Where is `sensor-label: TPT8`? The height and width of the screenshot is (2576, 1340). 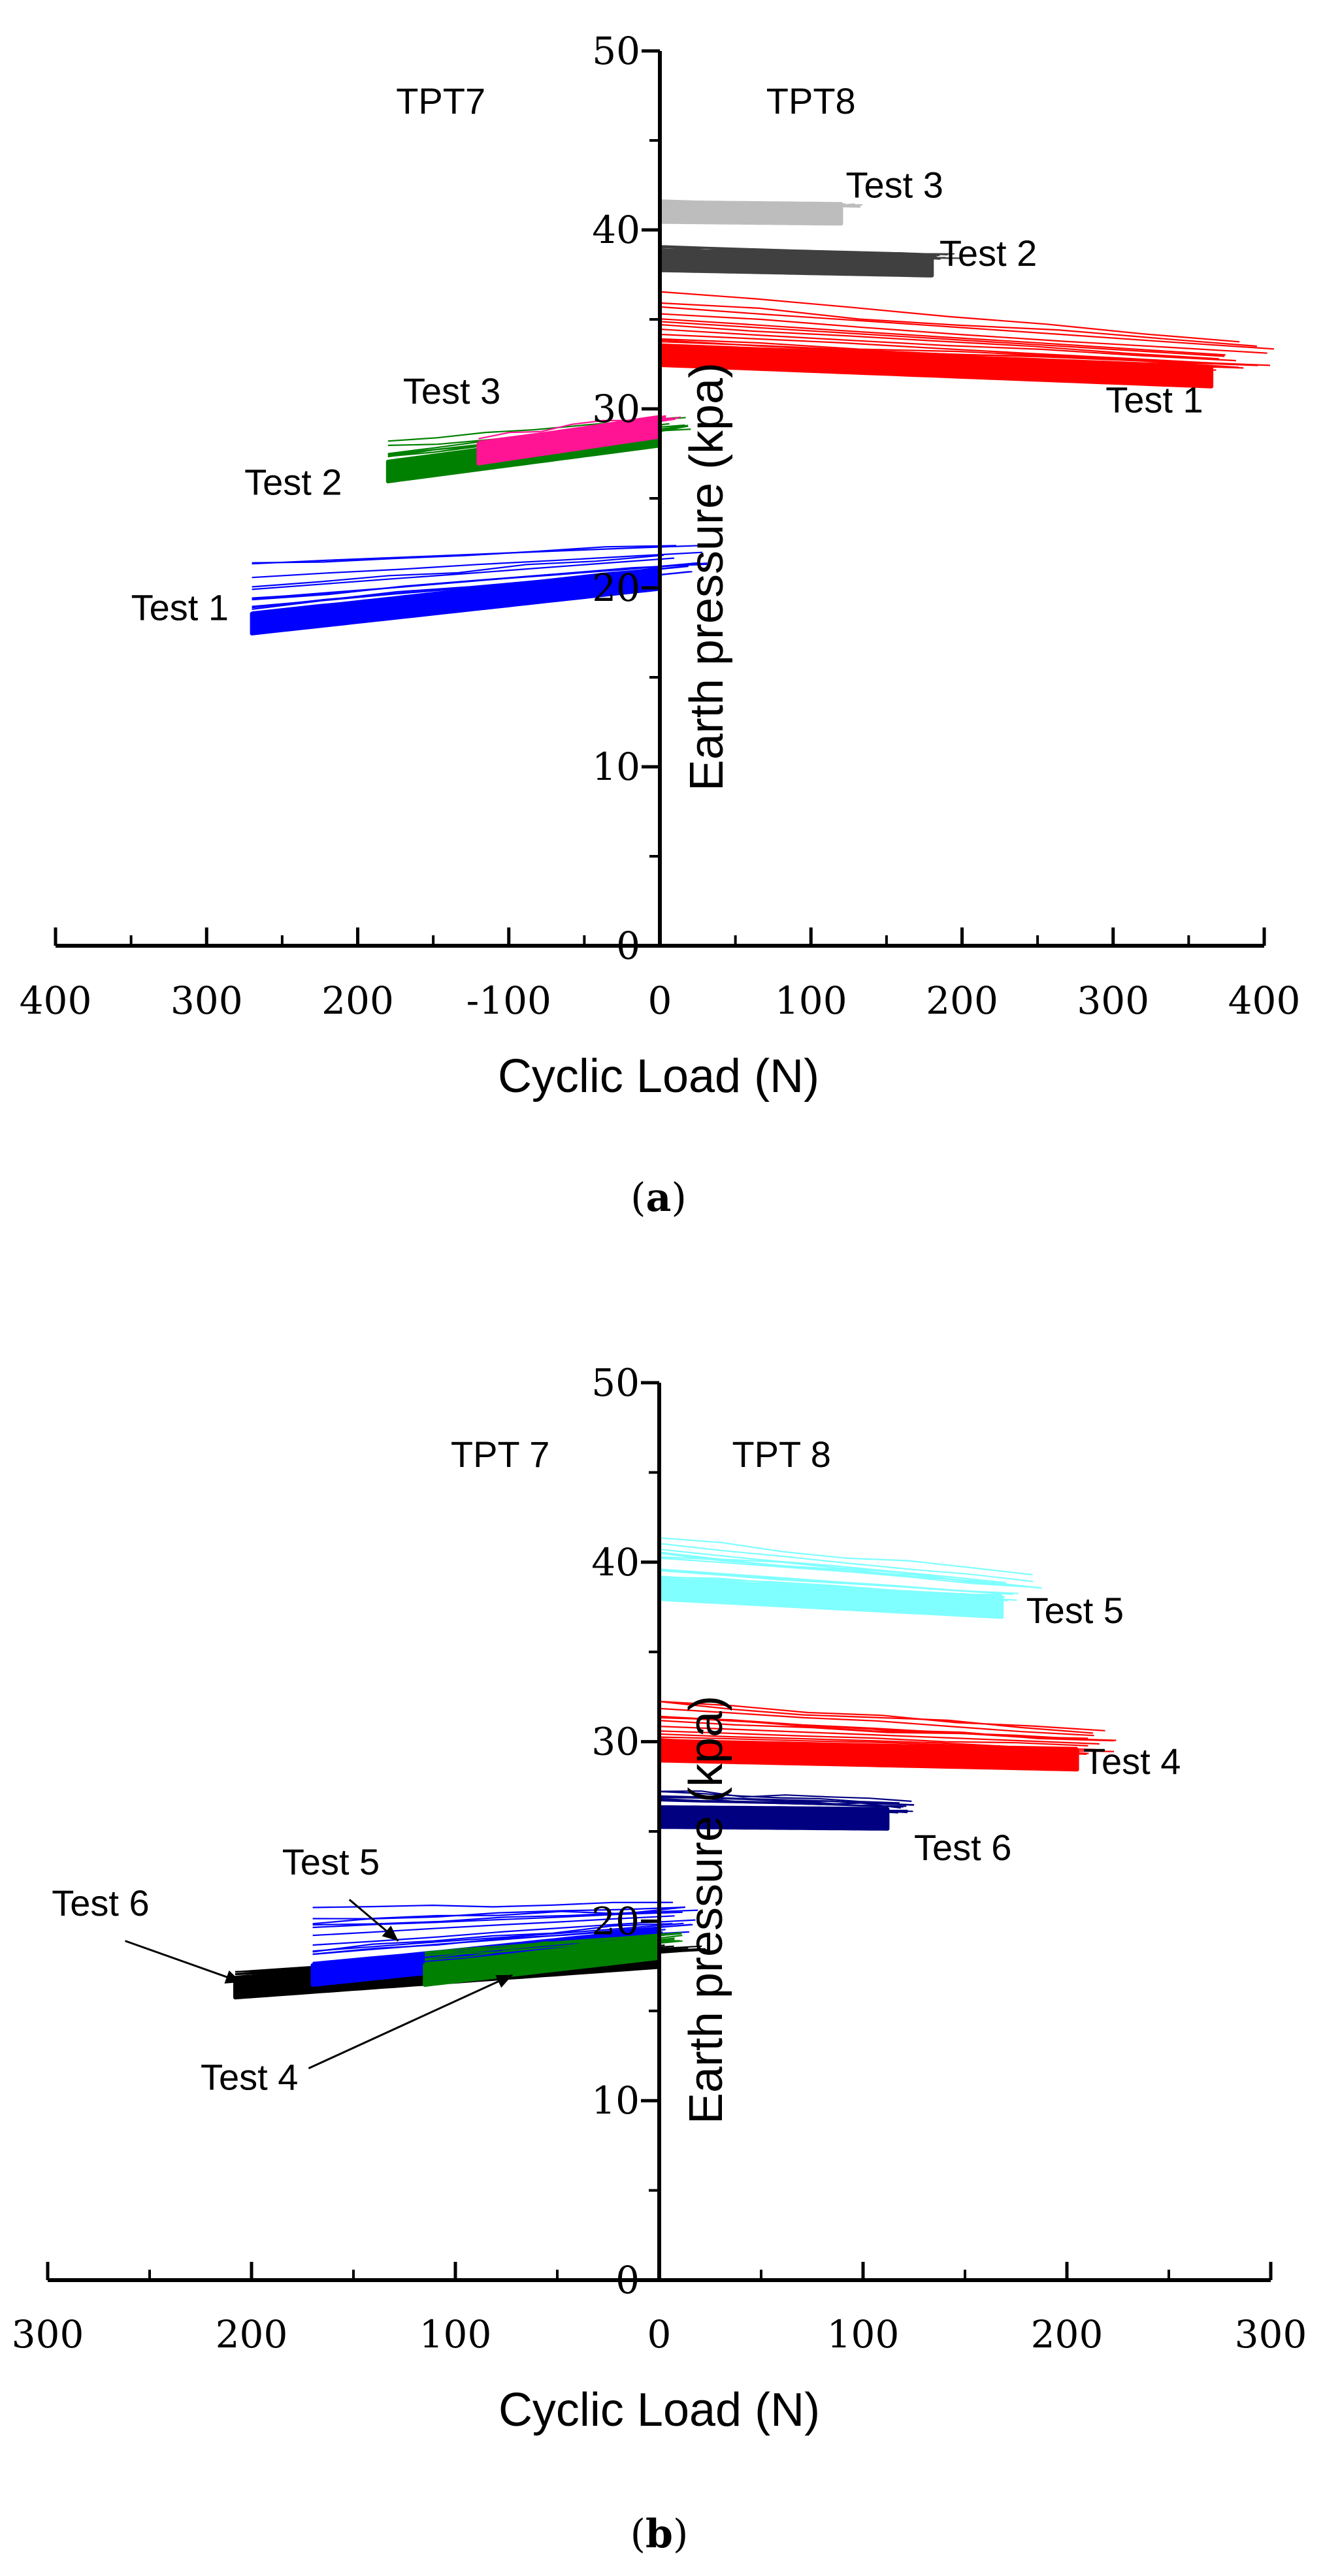
sensor-label: TPT8 is located at coordinates (811, 100).